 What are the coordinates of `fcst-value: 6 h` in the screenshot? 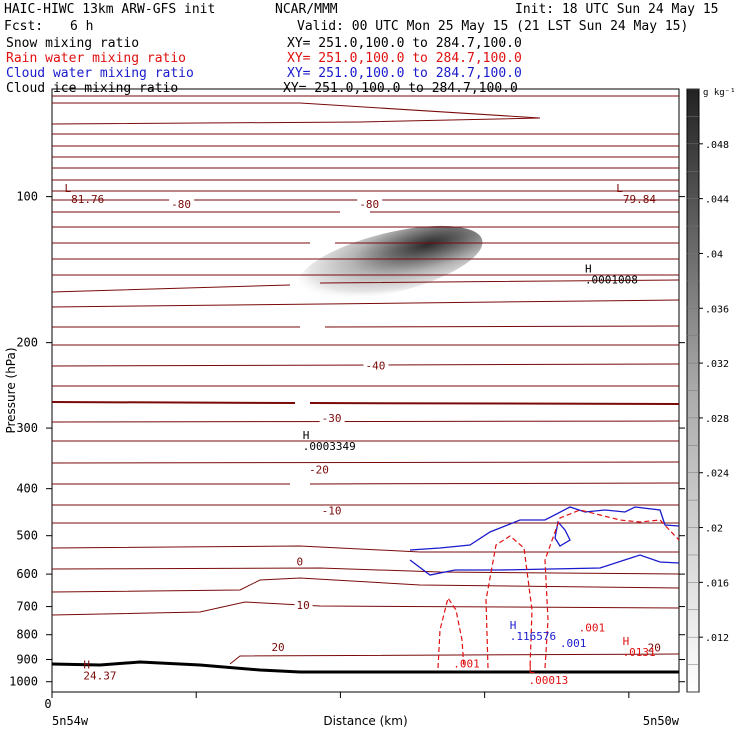 It's located at (81, 26).